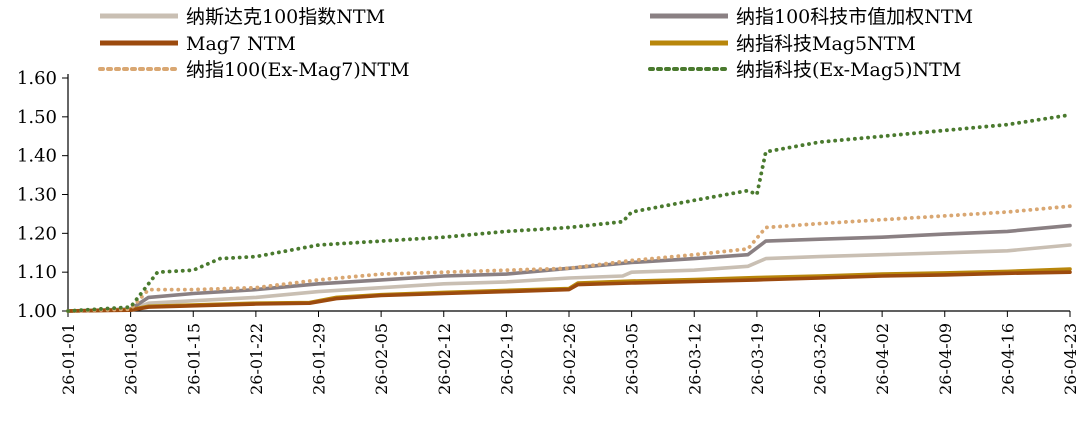  Describe the element at coordinates (319, 359) in the screenshot. I see `x-tick-label: 26-01-29` at that location.